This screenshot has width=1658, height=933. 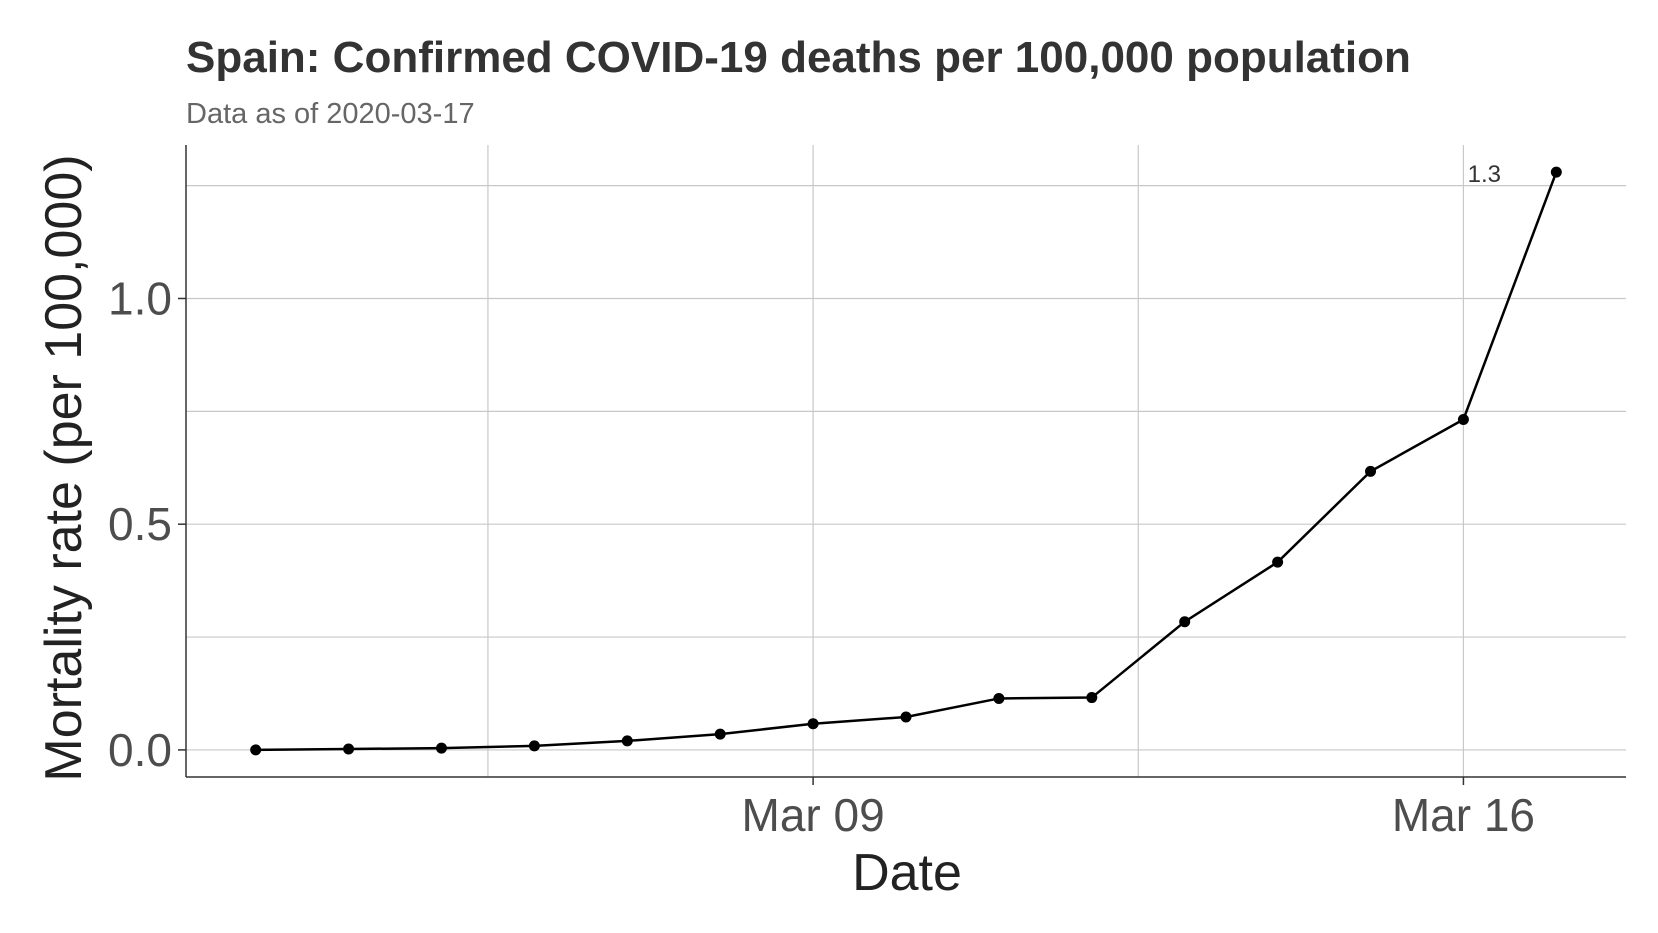 What do you see at coordinates (1463, 815) in the screenshot?
I see `x-tick-label: Mar 16` at bounding box center [1463, 815].